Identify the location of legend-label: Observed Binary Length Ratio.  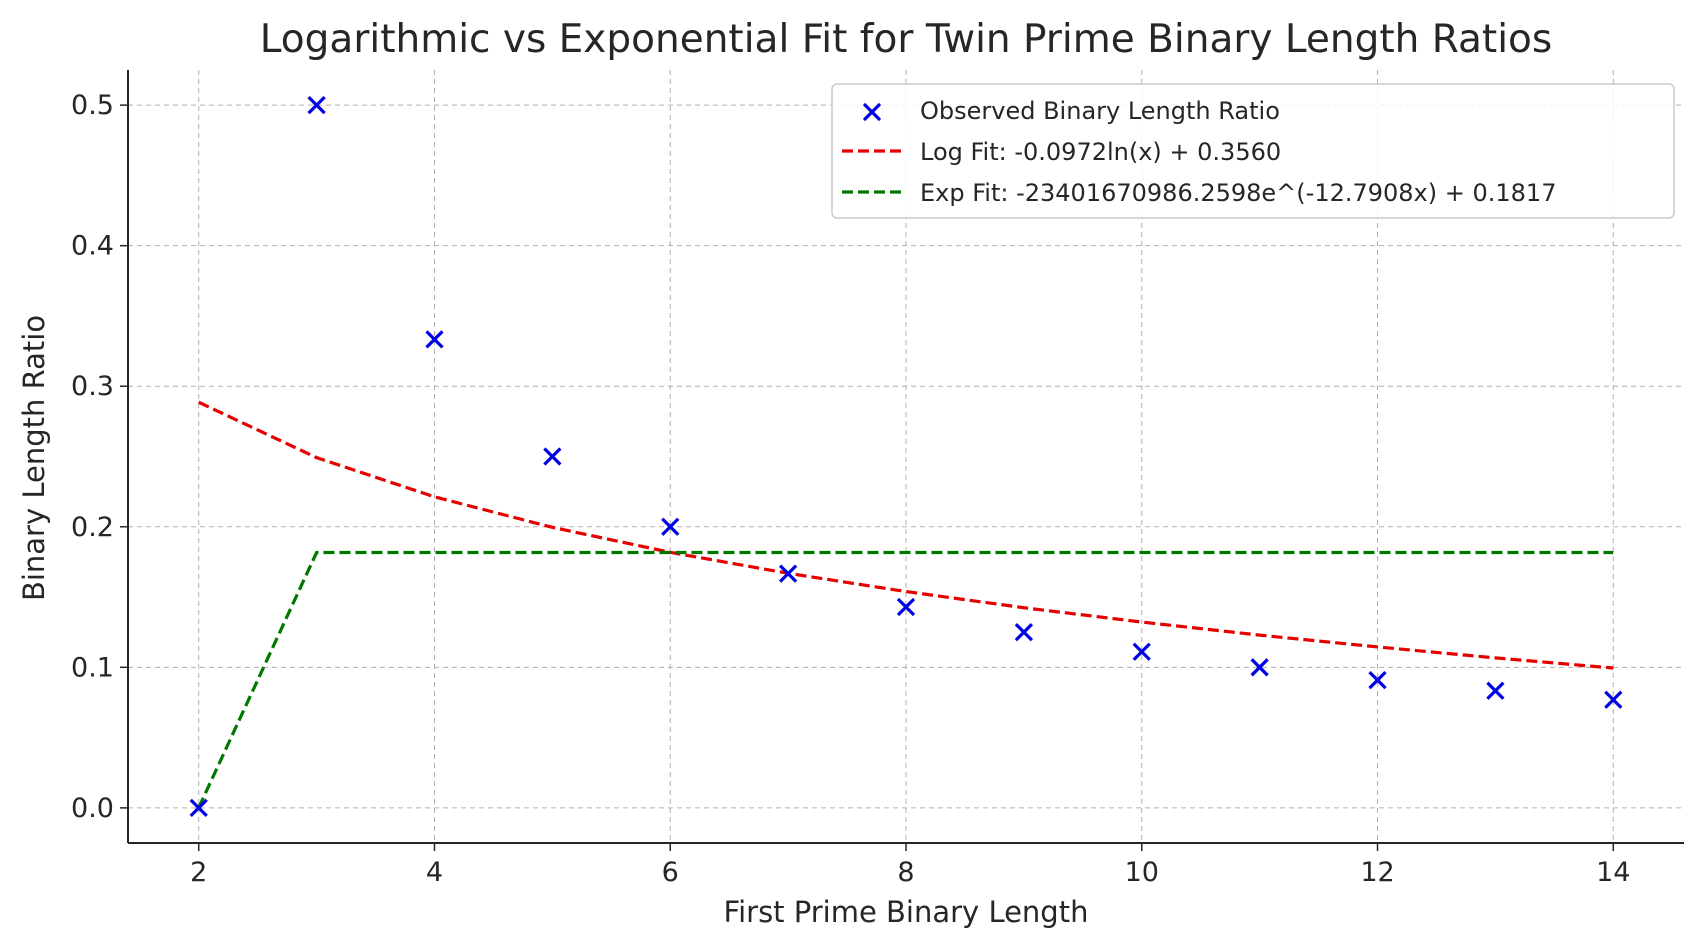
(1100, 111).